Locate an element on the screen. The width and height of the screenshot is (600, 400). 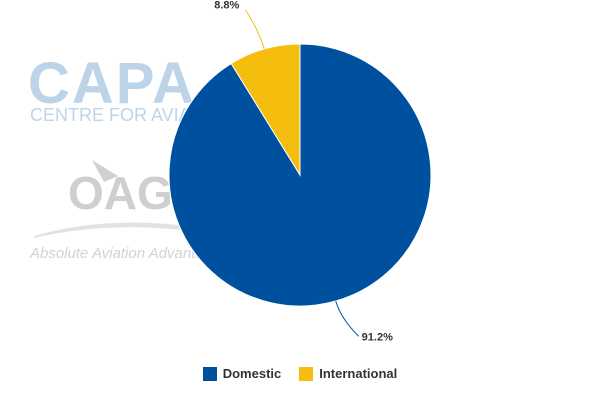
legend-item-international: International is located at coordinates (348, 373).